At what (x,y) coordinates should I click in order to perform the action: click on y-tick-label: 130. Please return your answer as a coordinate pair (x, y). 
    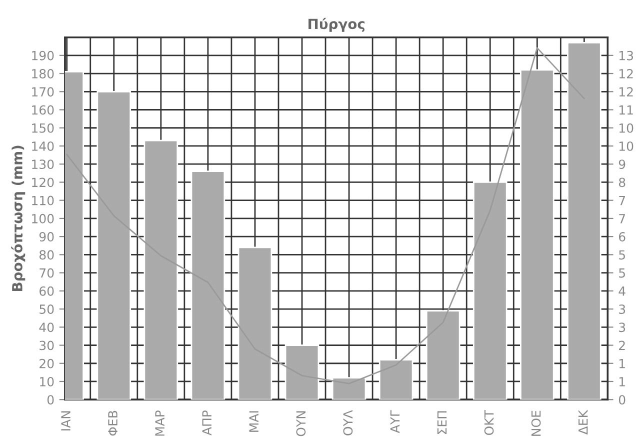
    Looking at the image, I should click on (43, 165).